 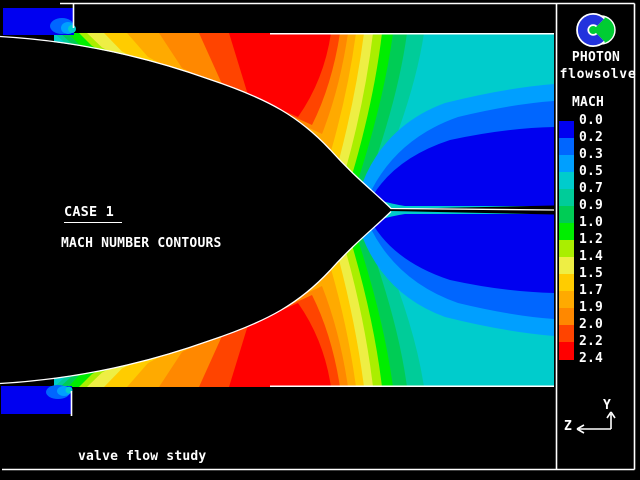 I want to click on product-name: flowsolve, so click(x=598, y=74).